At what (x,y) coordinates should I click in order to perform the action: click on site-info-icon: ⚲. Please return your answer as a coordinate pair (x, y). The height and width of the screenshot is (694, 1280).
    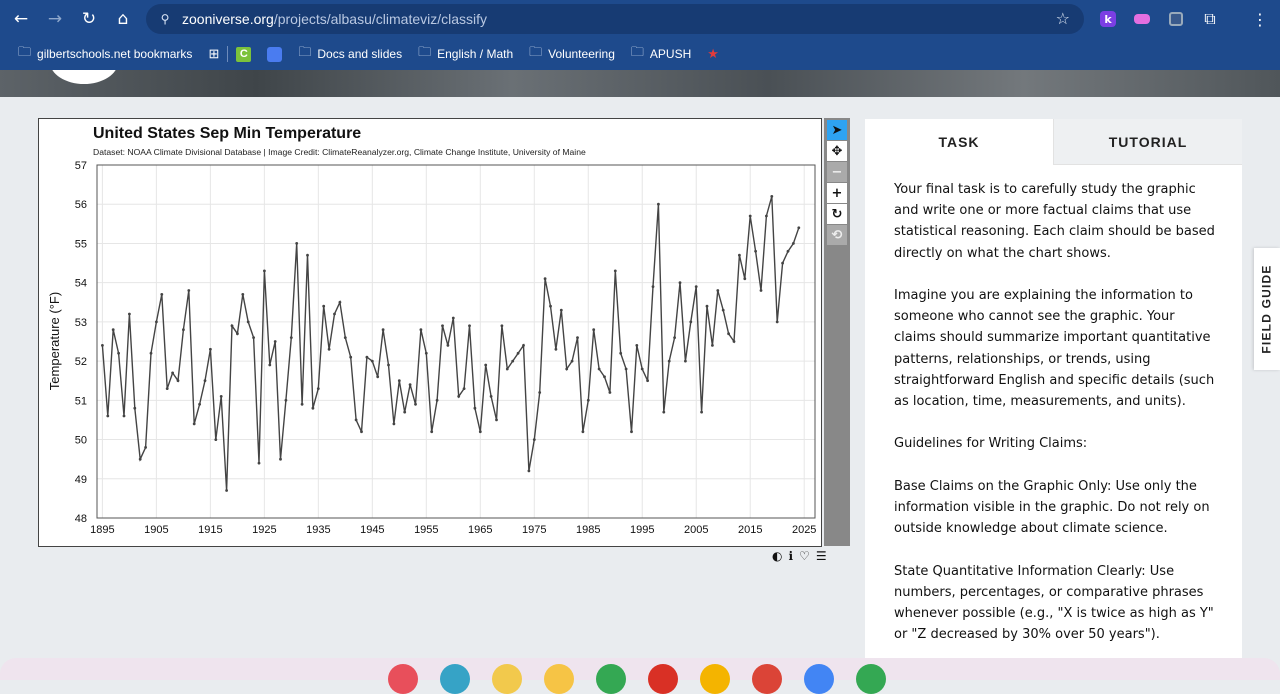
    Looking at the image, I should click on (165, 19).